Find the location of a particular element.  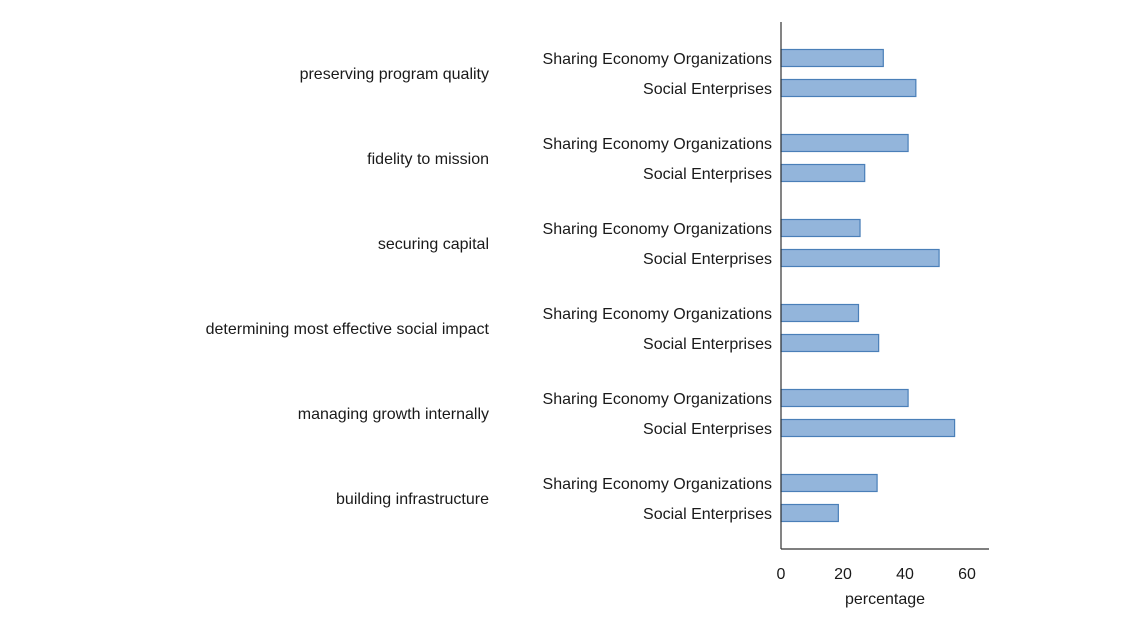

x-ticks-layer: 0 20 40 60 is located at coordinates (876, 574).